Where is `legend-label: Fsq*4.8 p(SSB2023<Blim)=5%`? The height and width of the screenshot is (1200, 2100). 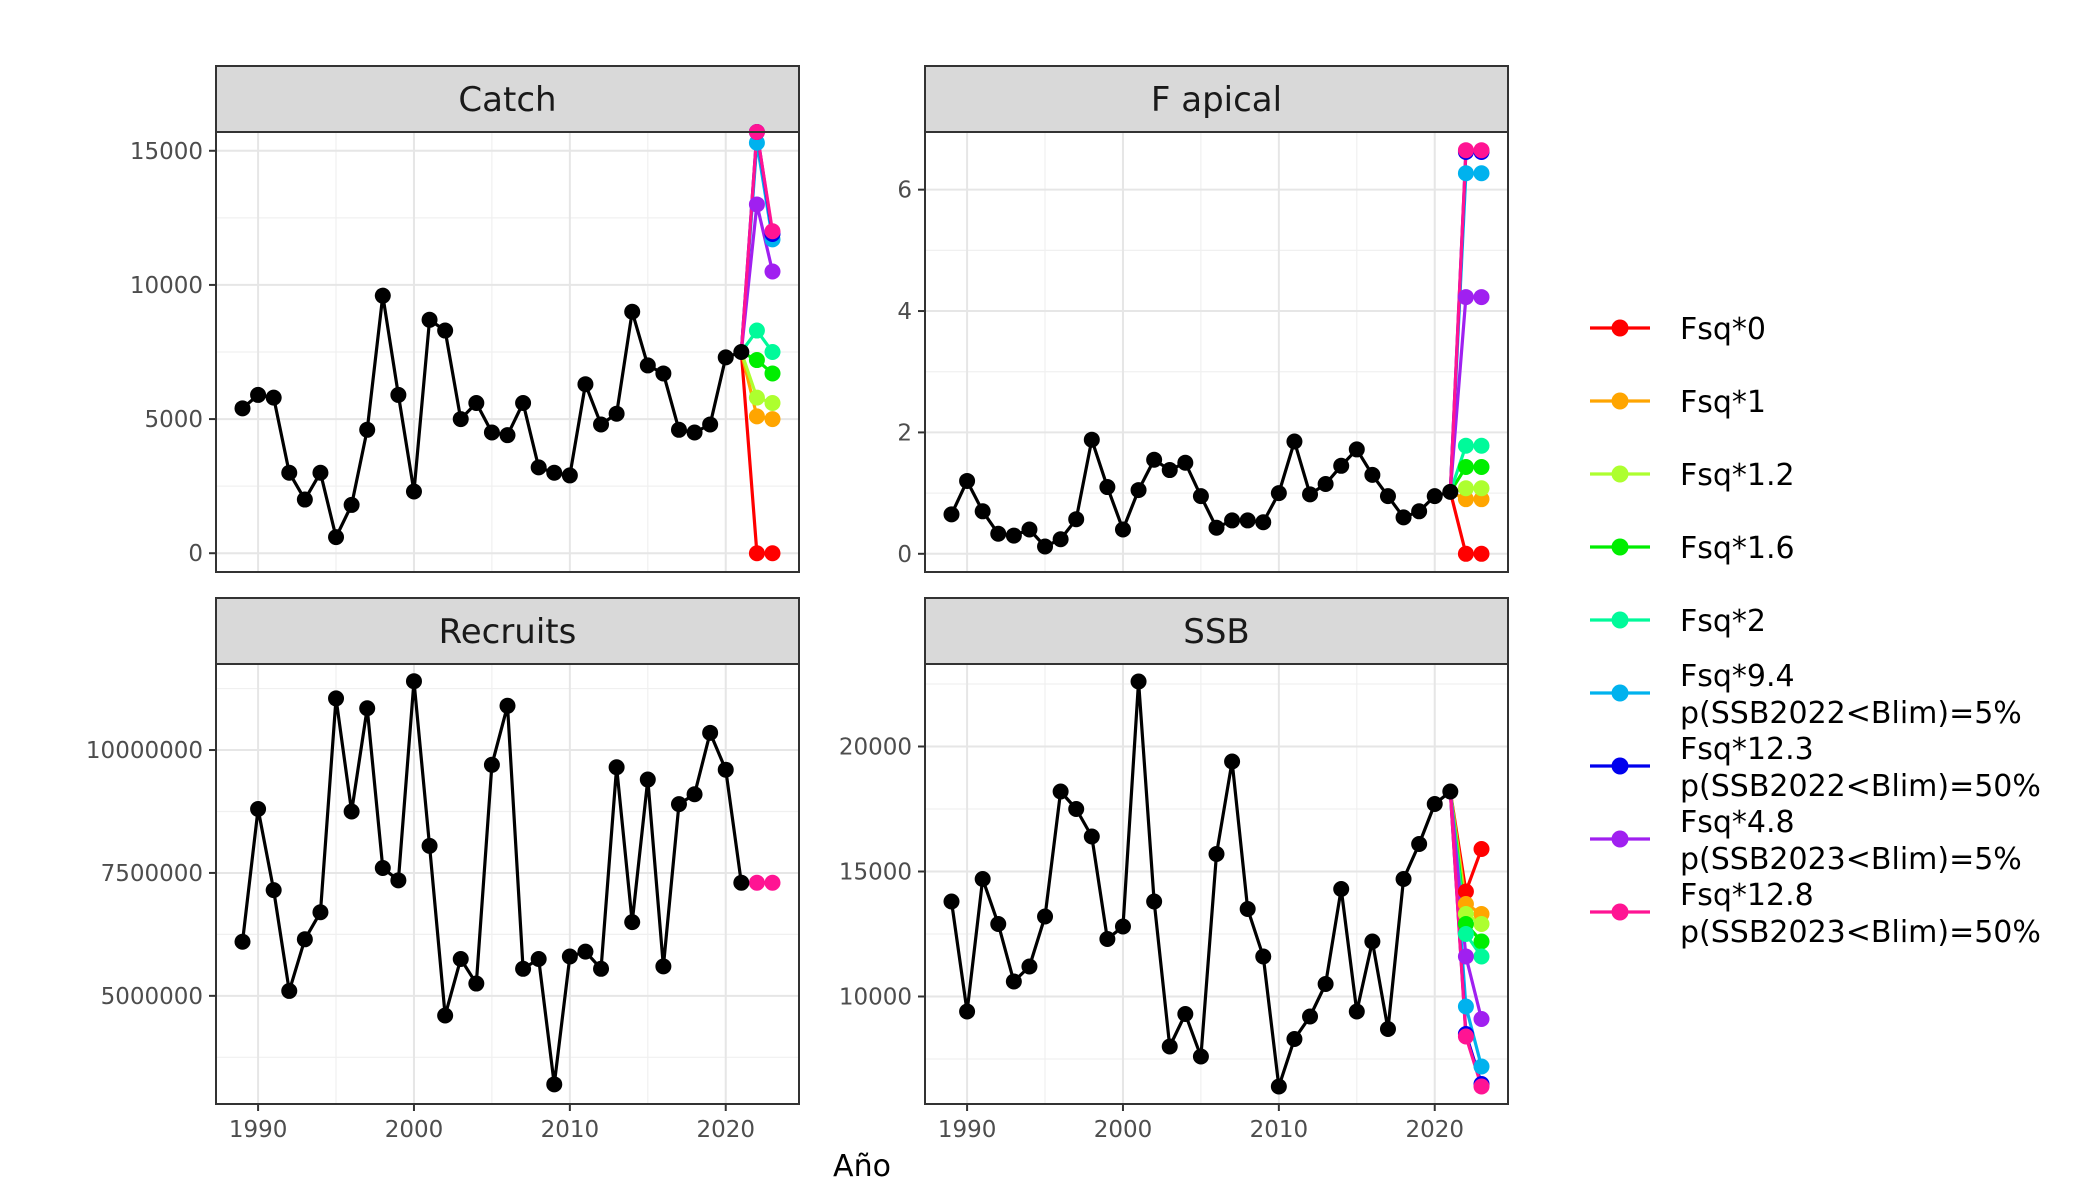
legend-label: Fsq*4.8 p(SSB2023<Blim)=5% is located at coordinates (1851, 841).